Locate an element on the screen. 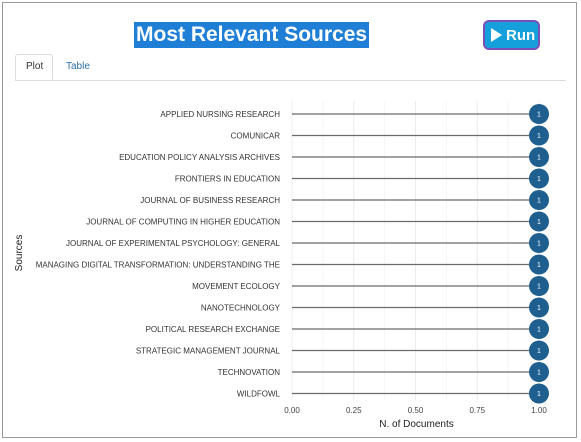 Image resolution: width=581 pixels, height=442 pixels. x-tick-label: 1.00 is located at coordinates (539, 410).